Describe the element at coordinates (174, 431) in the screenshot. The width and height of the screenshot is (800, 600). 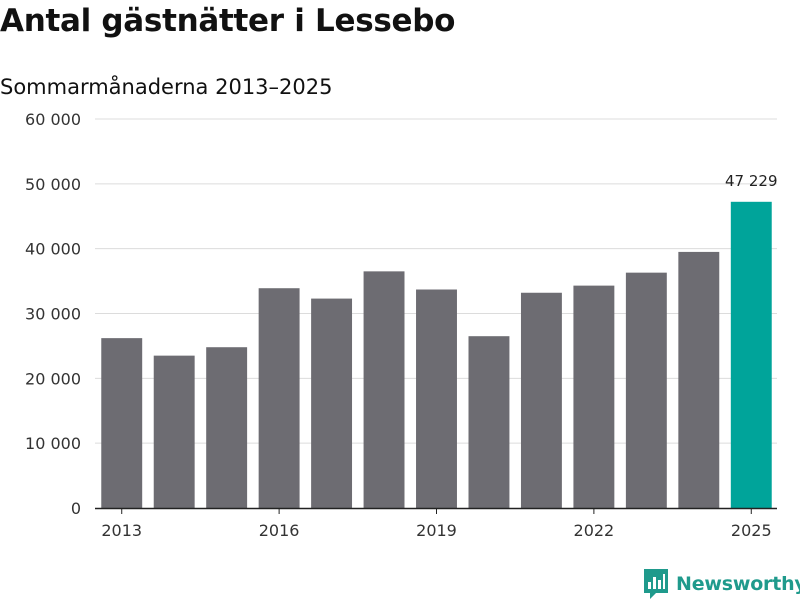
I see `bar-2014` at that location.